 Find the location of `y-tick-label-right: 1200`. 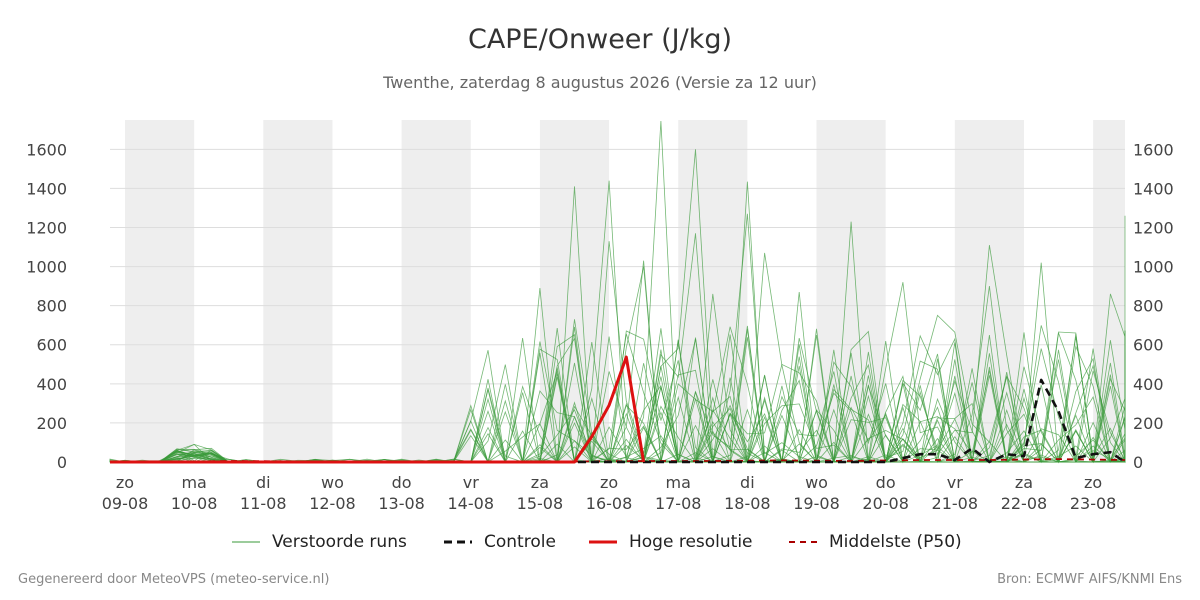

y-tick-label-right: 1200 is located at coordinates (1153, 227).